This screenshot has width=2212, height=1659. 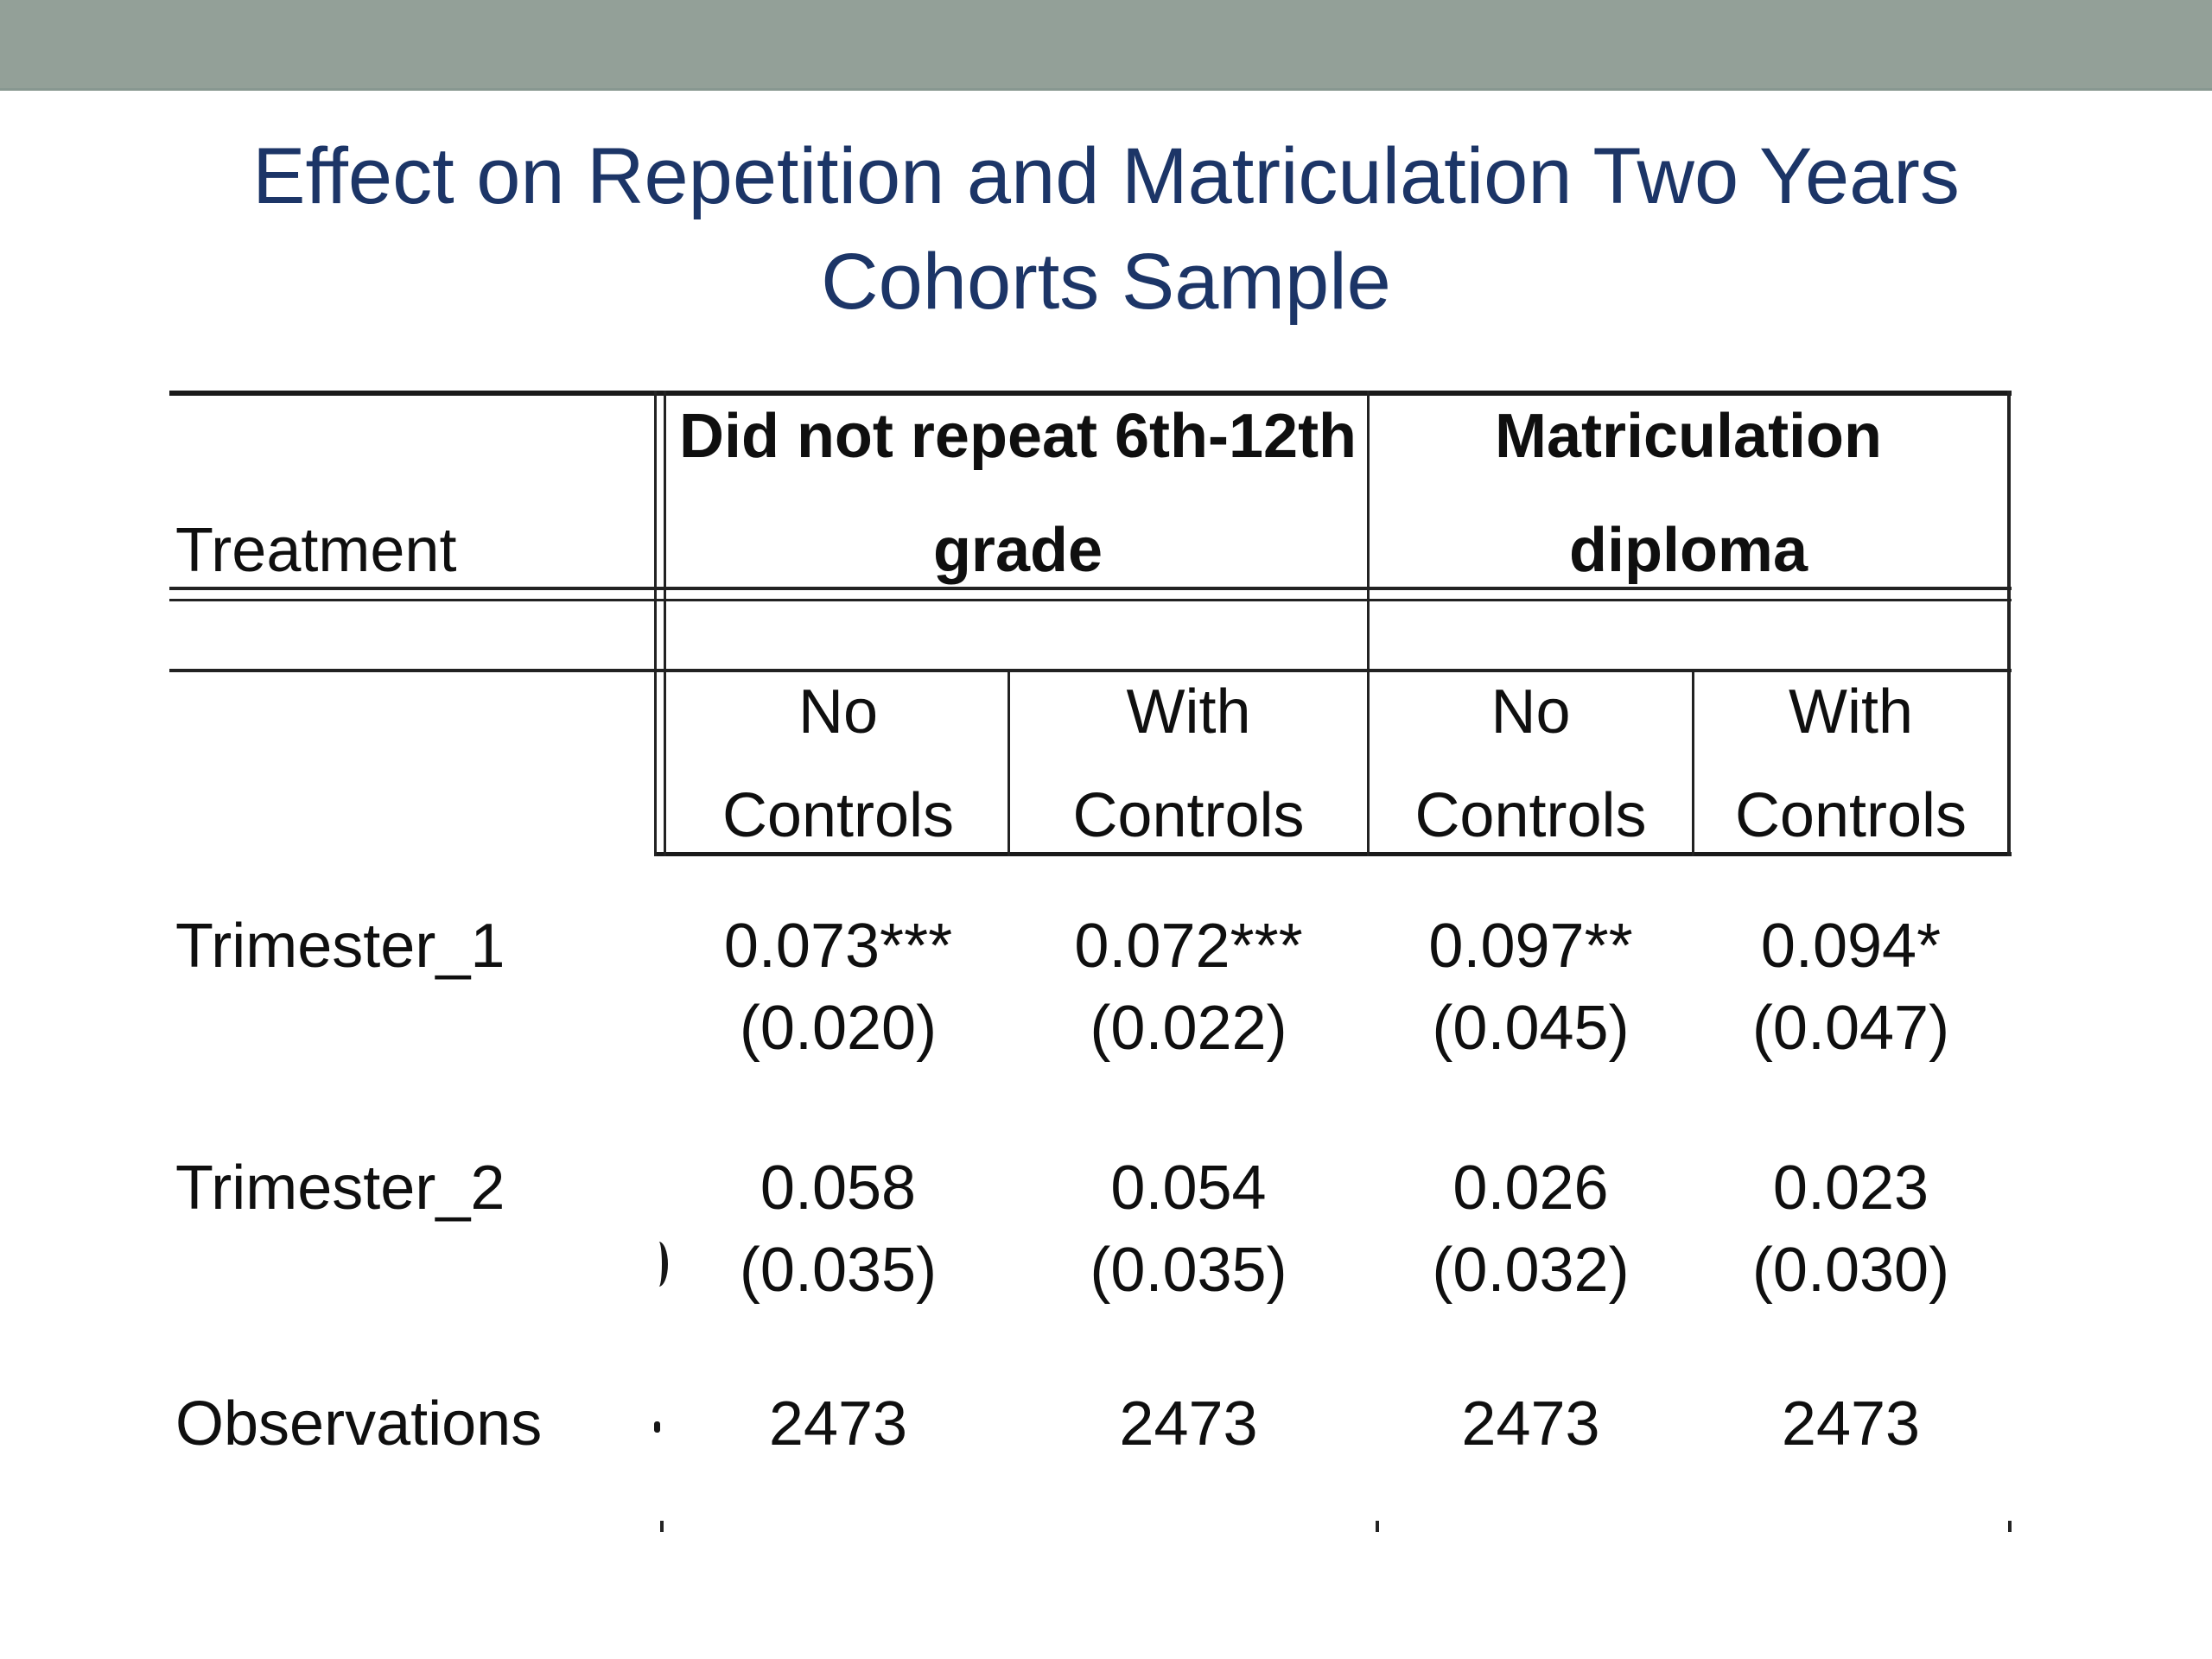 I want to click on table-header-double-rule-b, so click(x=1090, y=600).